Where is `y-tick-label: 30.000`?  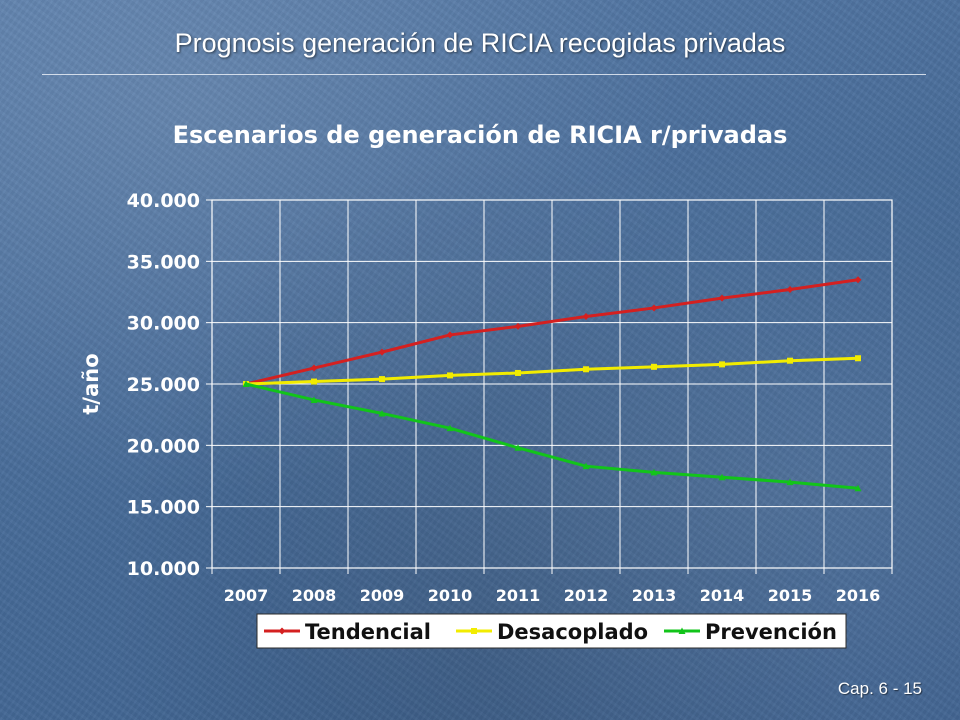 y-tick-label: 30.000 is located at coordinates (163, 324).